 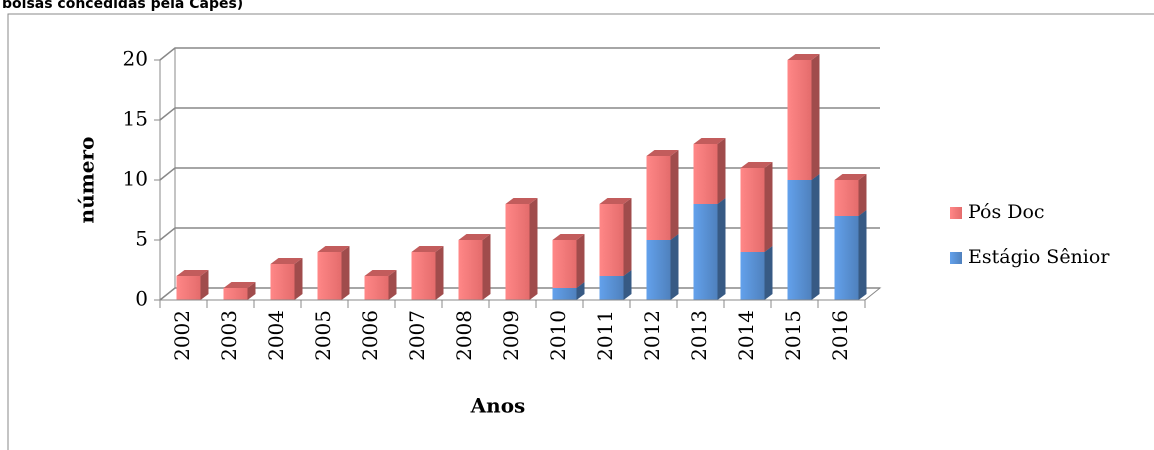 I want to click on y-axis-title: número, so click(x=87, y=180).